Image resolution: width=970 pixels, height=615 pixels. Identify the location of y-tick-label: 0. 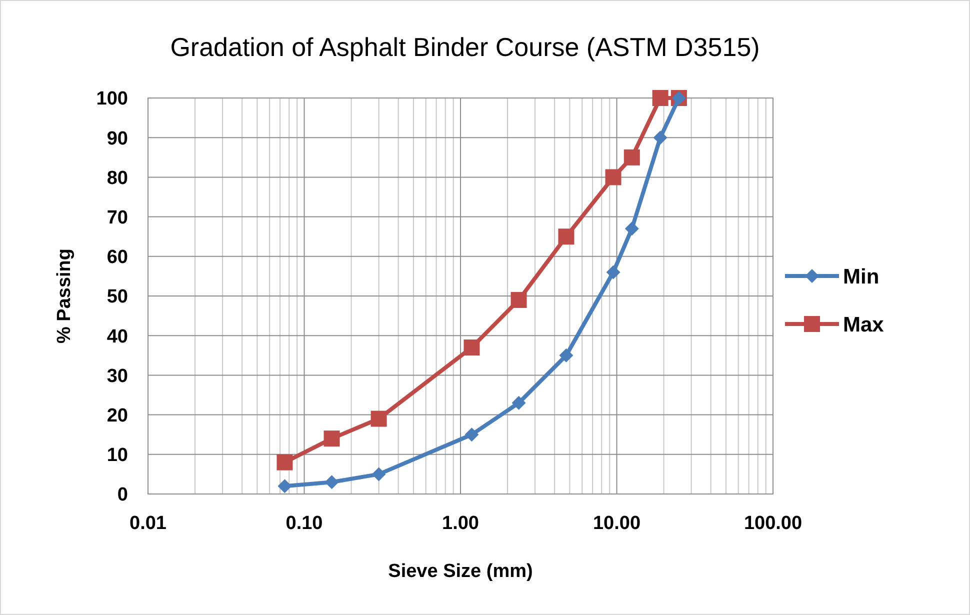
(122, 495).